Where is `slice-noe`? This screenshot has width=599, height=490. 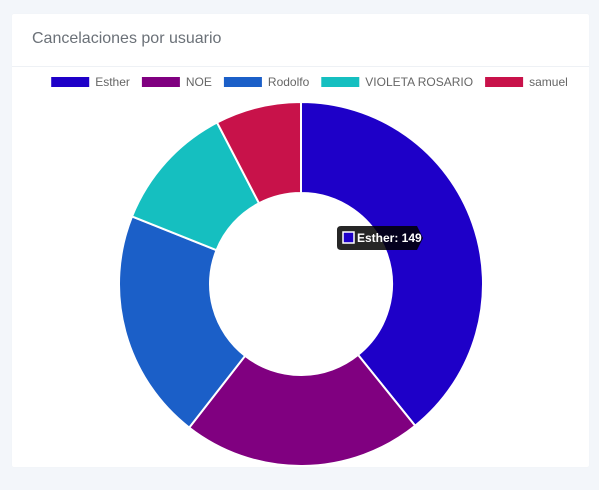
slice-noe is located at coordinates (302, 410).